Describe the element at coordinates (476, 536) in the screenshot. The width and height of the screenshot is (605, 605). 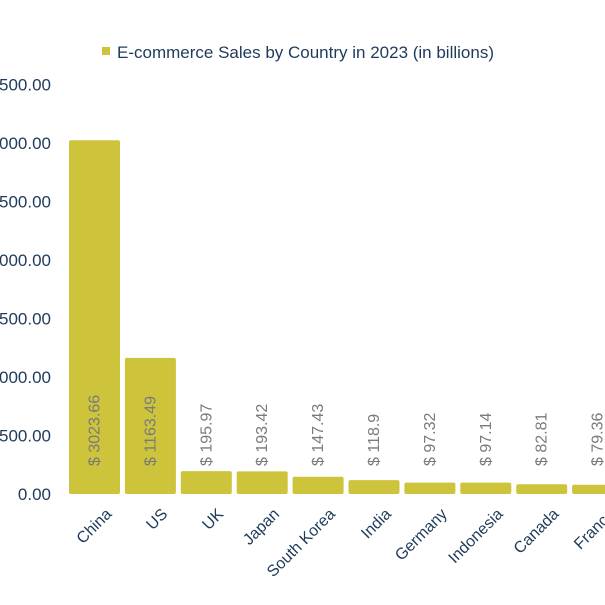
I see `x-tick-label: Indonesia` at that location.